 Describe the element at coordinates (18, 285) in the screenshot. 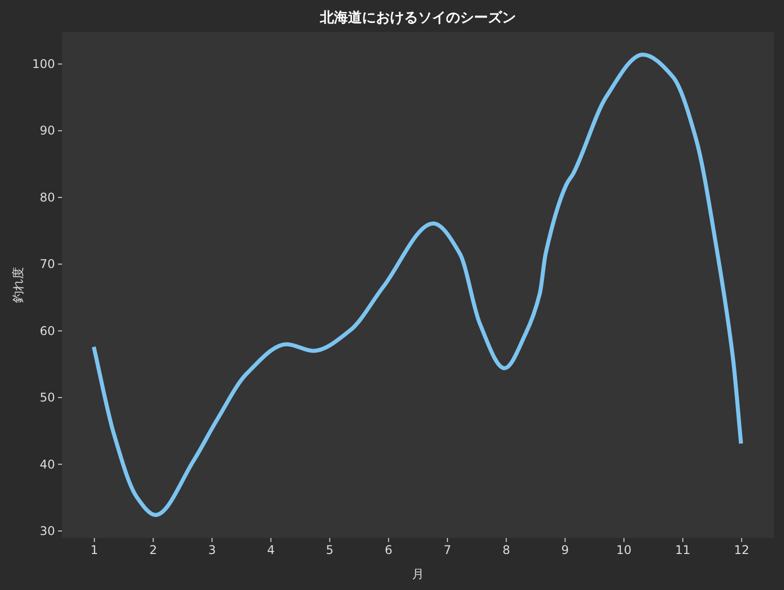

I see `y-axis-title: 釣れ度` at that location.